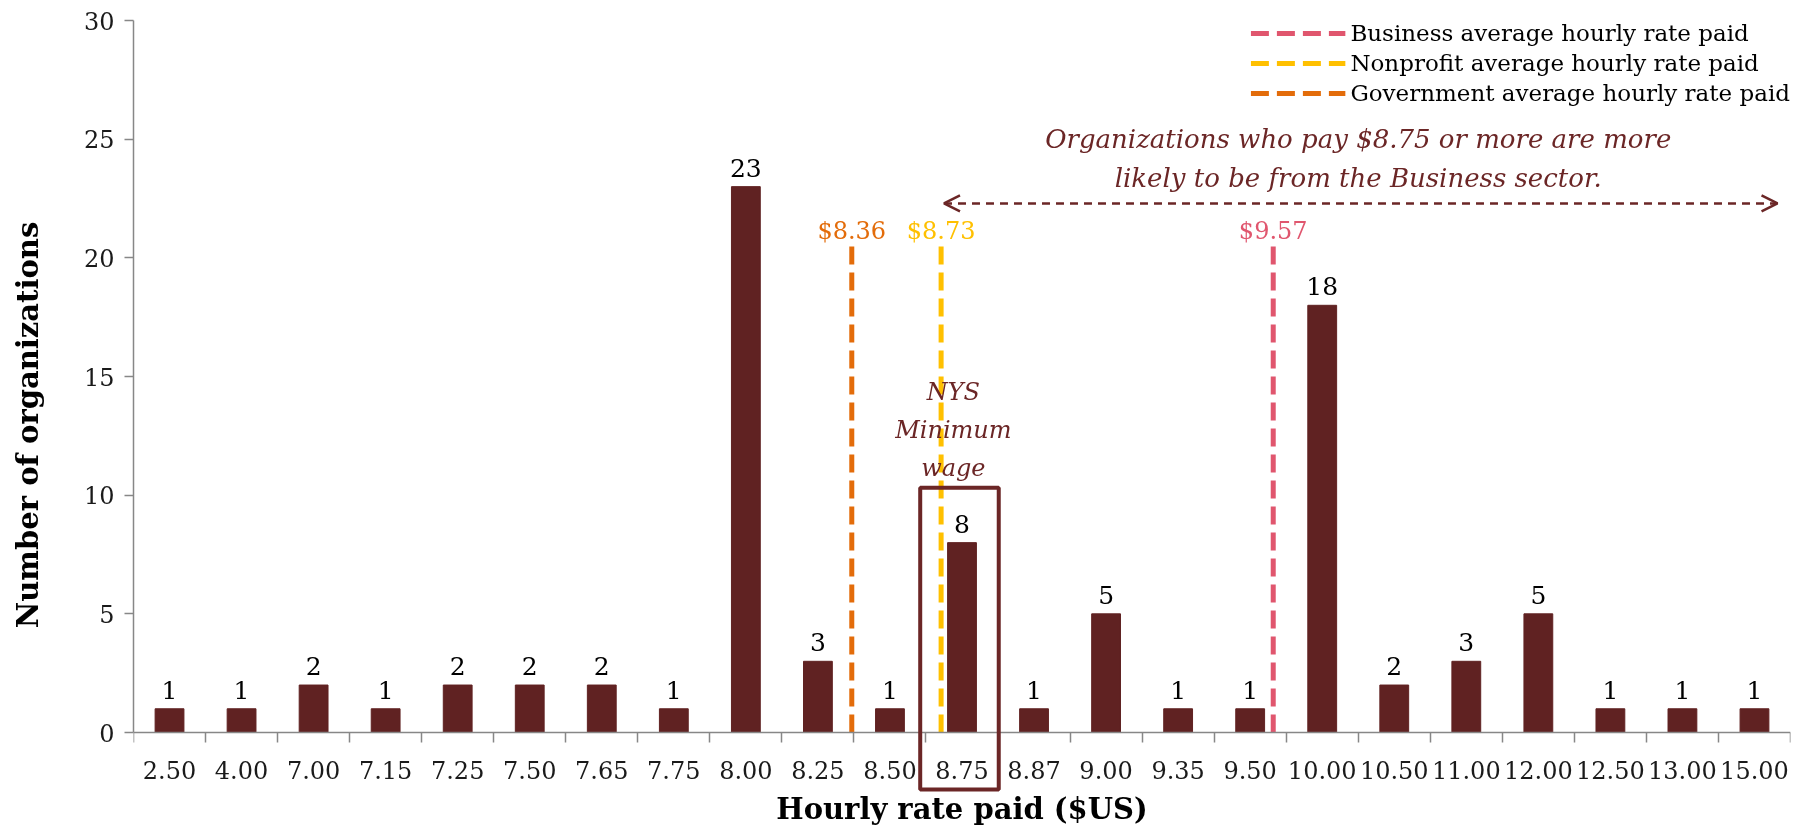 Image resolution: width=1817 pixels, height=837 pixels. I want to click on x-tick-label: 4.00, so click(241, 770).